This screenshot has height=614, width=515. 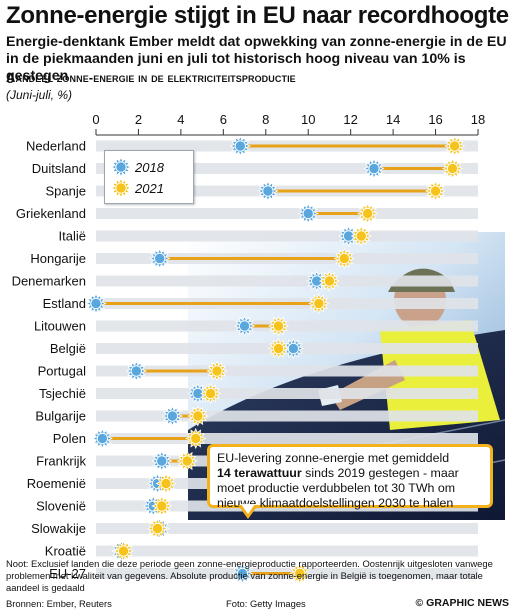 What do you see at coordinates (180, 119) in the screenshot?
I see `x-tick-label: 4` at bounding box center [180, 119].